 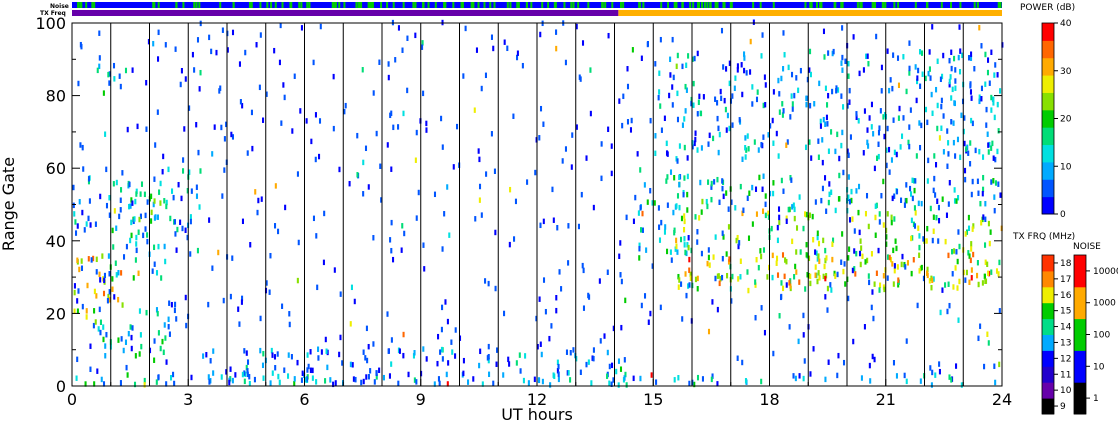 What do you see at coordinates (537, 399) in the screenshot?
I see `x-tick-label: 12` at bounding box center [537, 399].